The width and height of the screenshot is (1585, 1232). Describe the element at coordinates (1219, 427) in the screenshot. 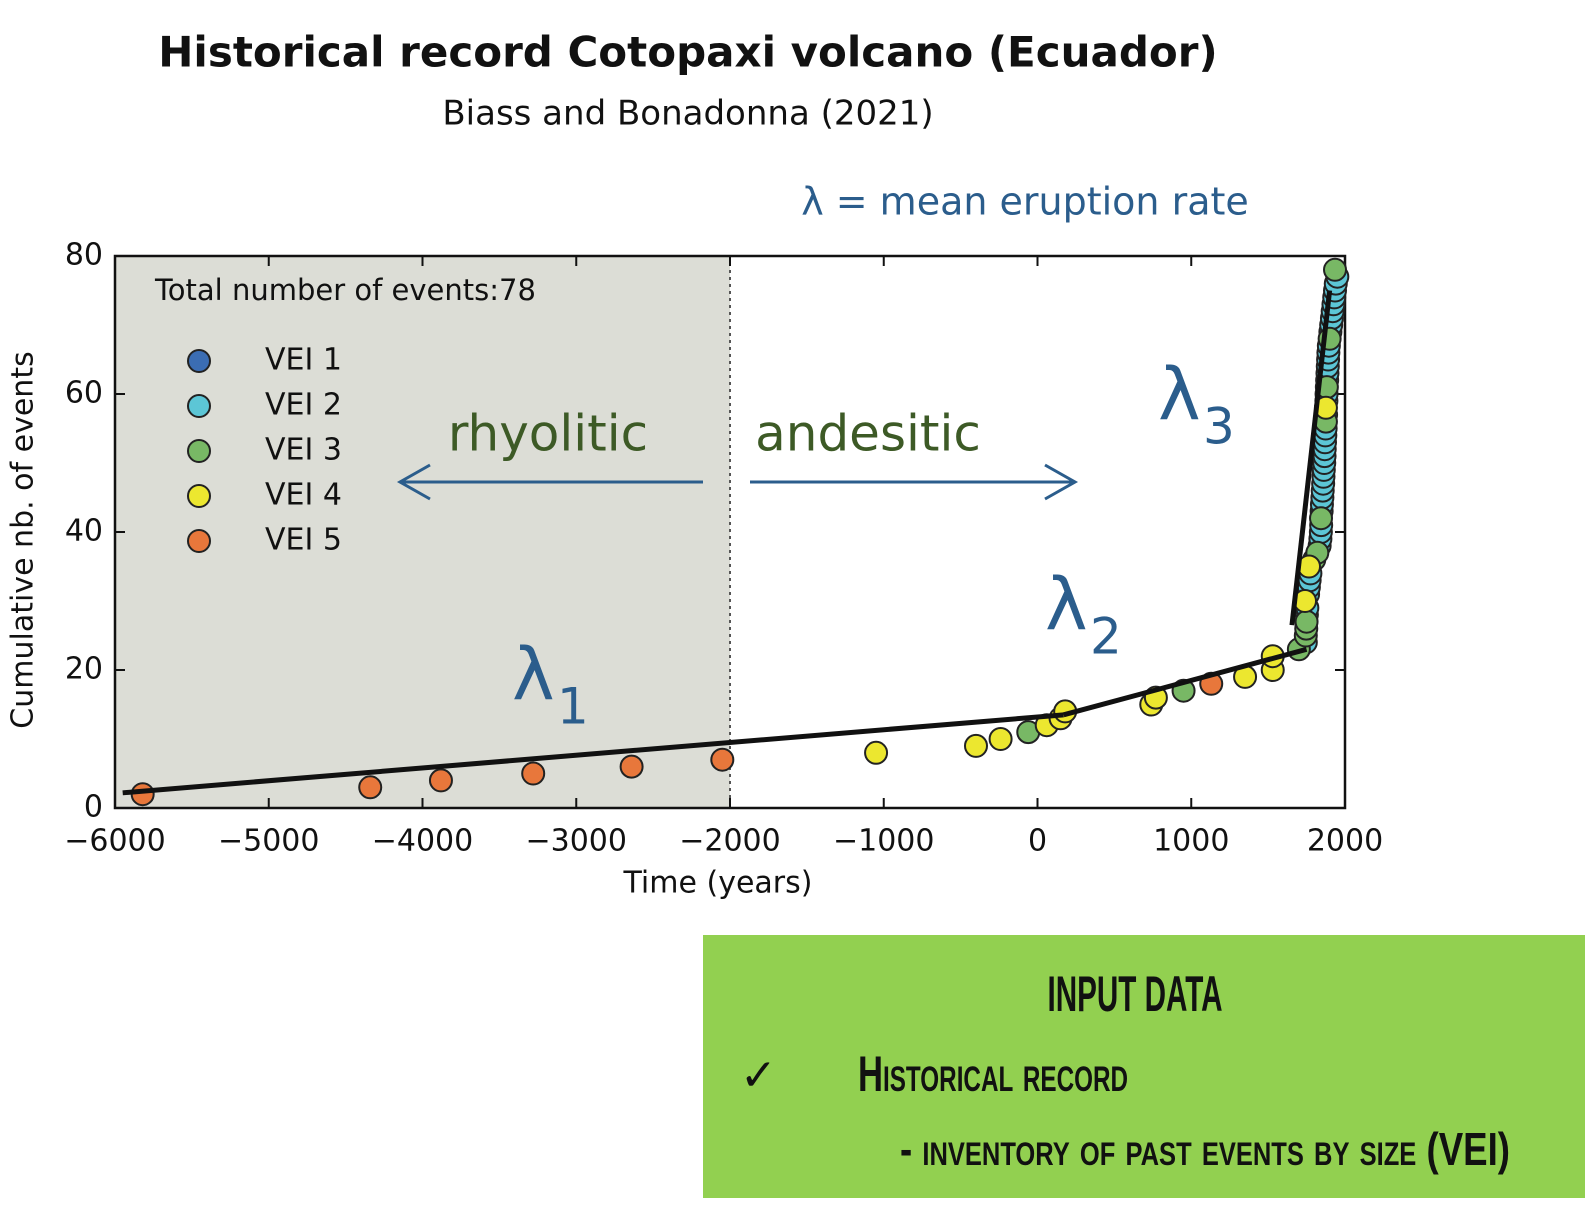

I see `rate-subscript: 3` at that location.